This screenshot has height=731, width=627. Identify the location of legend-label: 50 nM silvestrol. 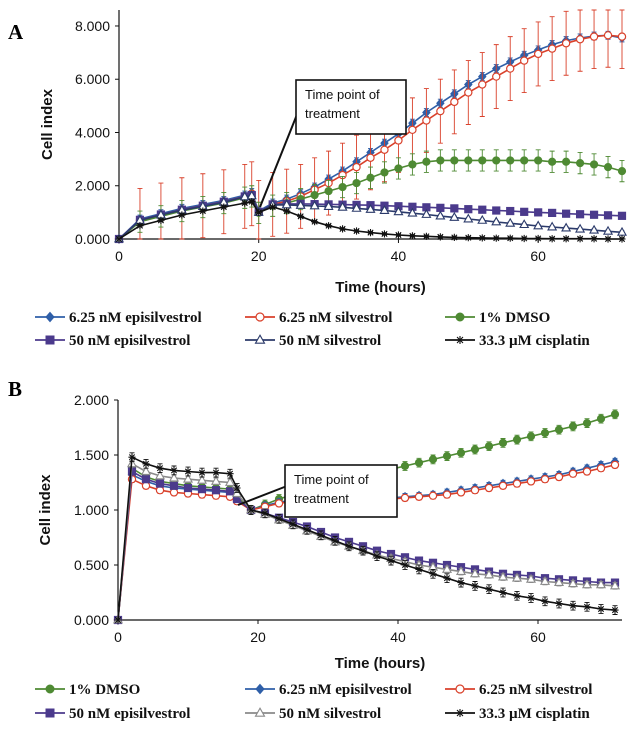
(330, 714).